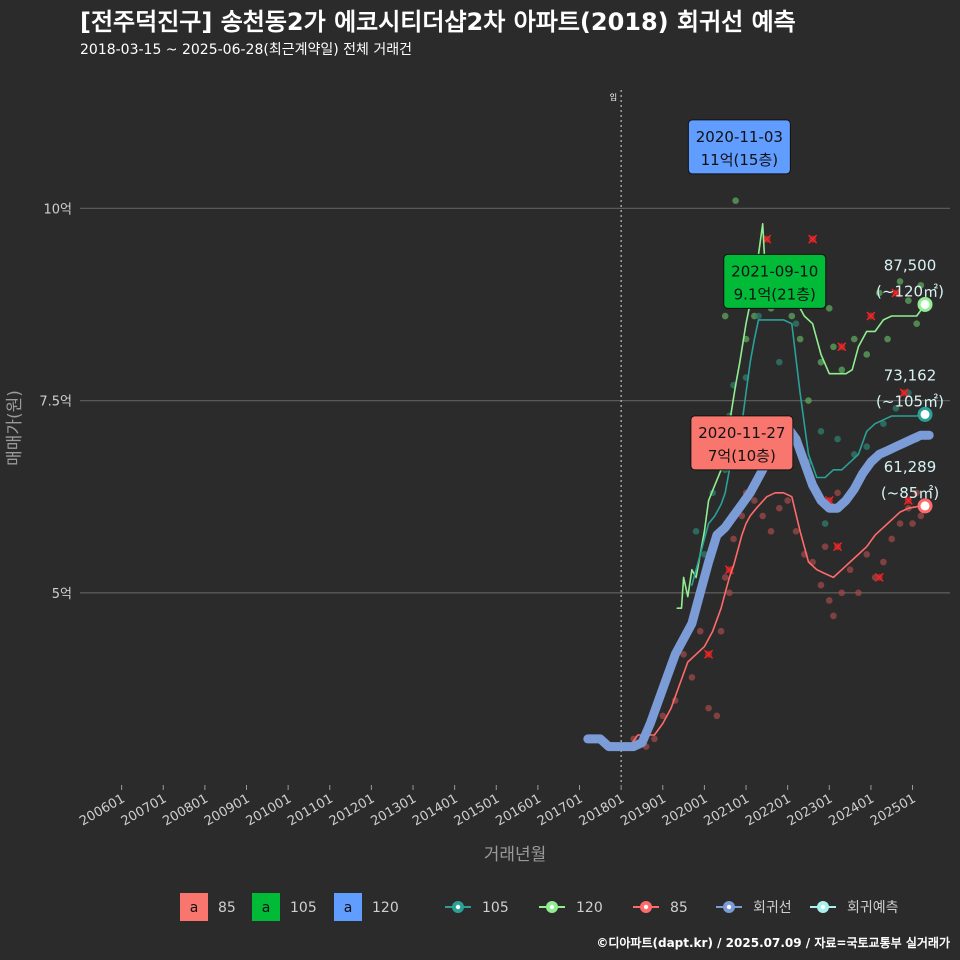 Image resolution: width=960 pixels, height=960 pixels. I want to click on end-points, so click(925, 405).